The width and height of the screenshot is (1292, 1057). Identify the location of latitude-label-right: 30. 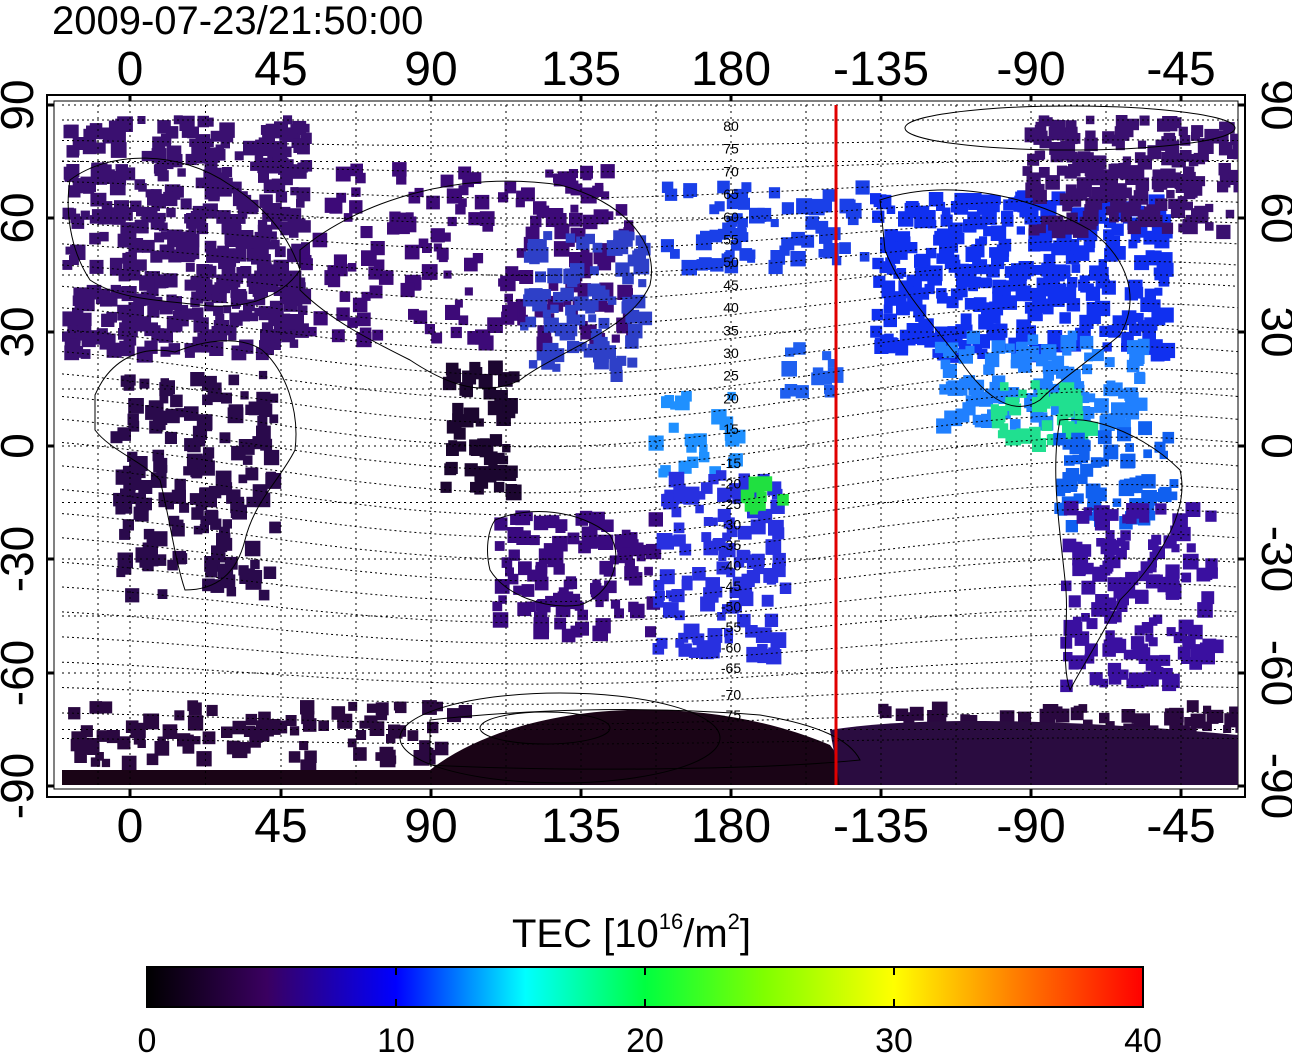
(1272, 331).